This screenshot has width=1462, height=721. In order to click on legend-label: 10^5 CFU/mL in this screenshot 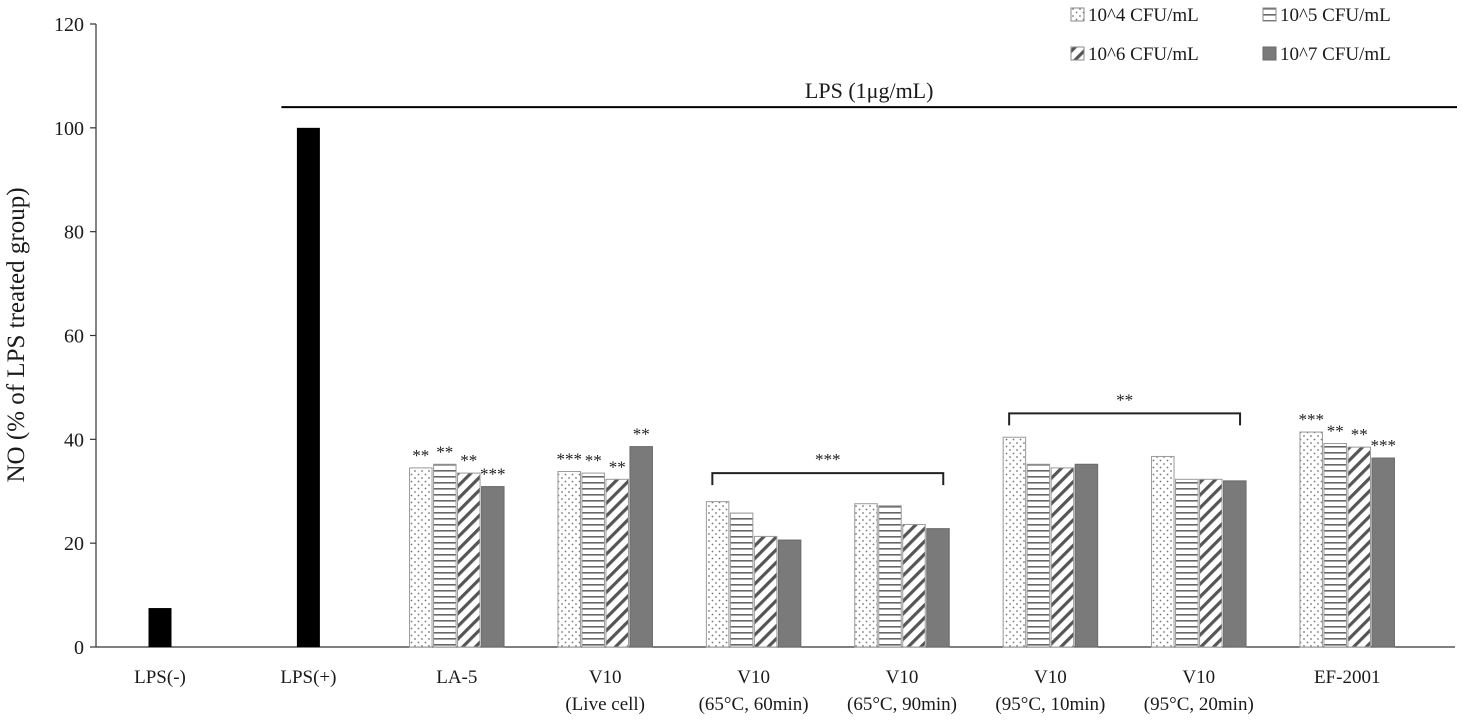, I will do `click(1335, 15)`.